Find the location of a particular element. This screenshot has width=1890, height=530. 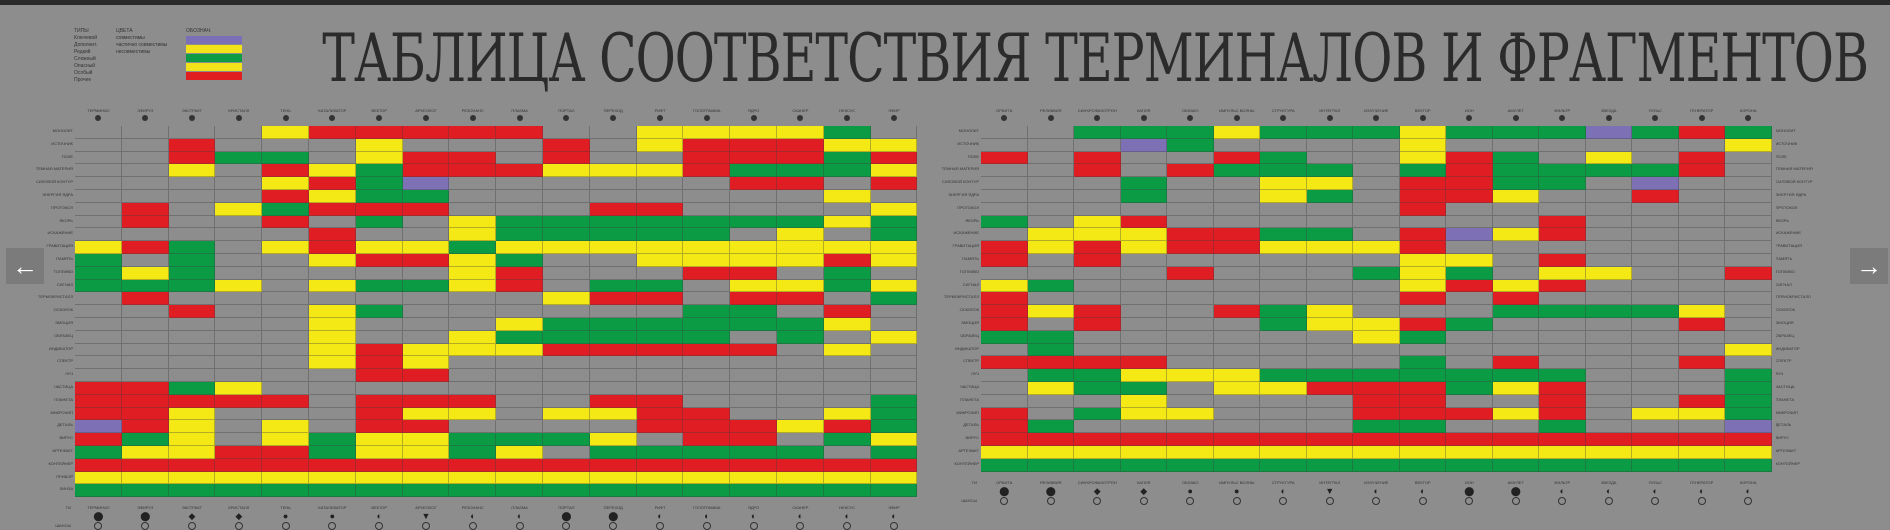

footer-column-label: ПЕРЕХОД is located at coordinates (613, 508).